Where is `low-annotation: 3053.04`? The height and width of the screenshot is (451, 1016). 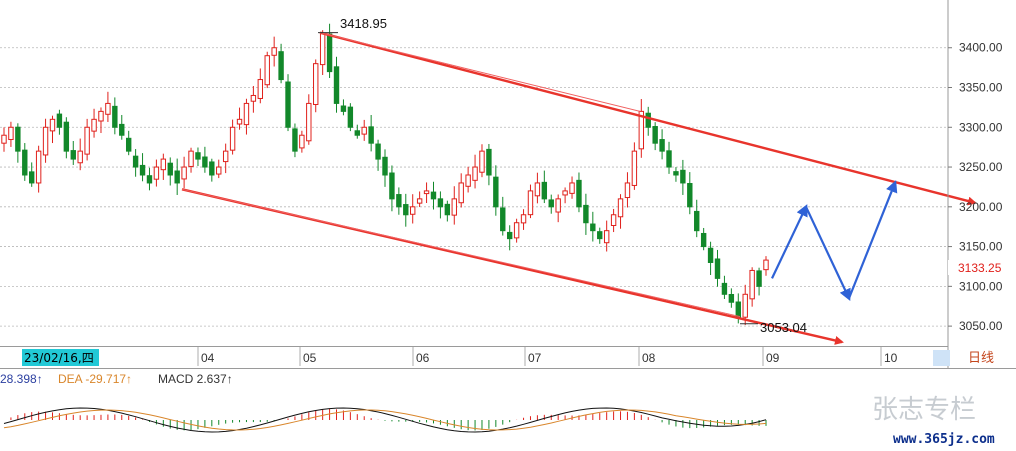
low-annotation: 3053.04 is located at coordinates (783, 327).